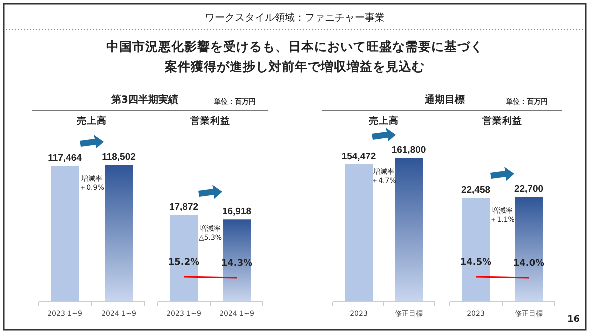  I want to click on data-label: 154,472, so click(359, 157).